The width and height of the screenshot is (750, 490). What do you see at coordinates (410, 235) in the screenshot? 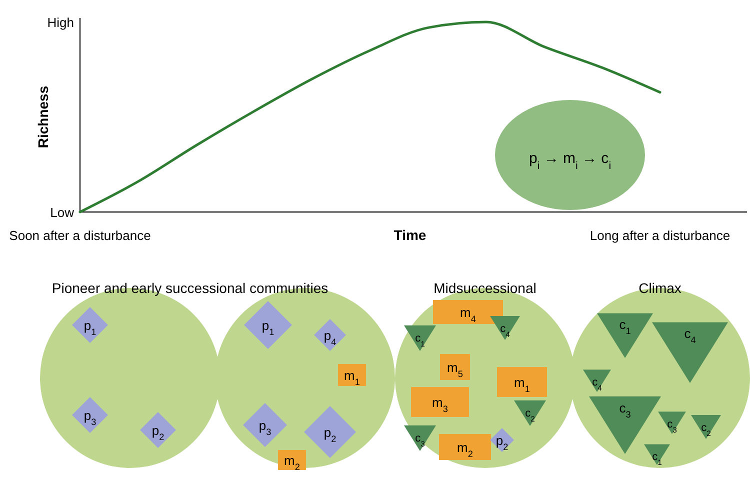
I see `x-axis-title: Time` at bounding box center [410, 235].